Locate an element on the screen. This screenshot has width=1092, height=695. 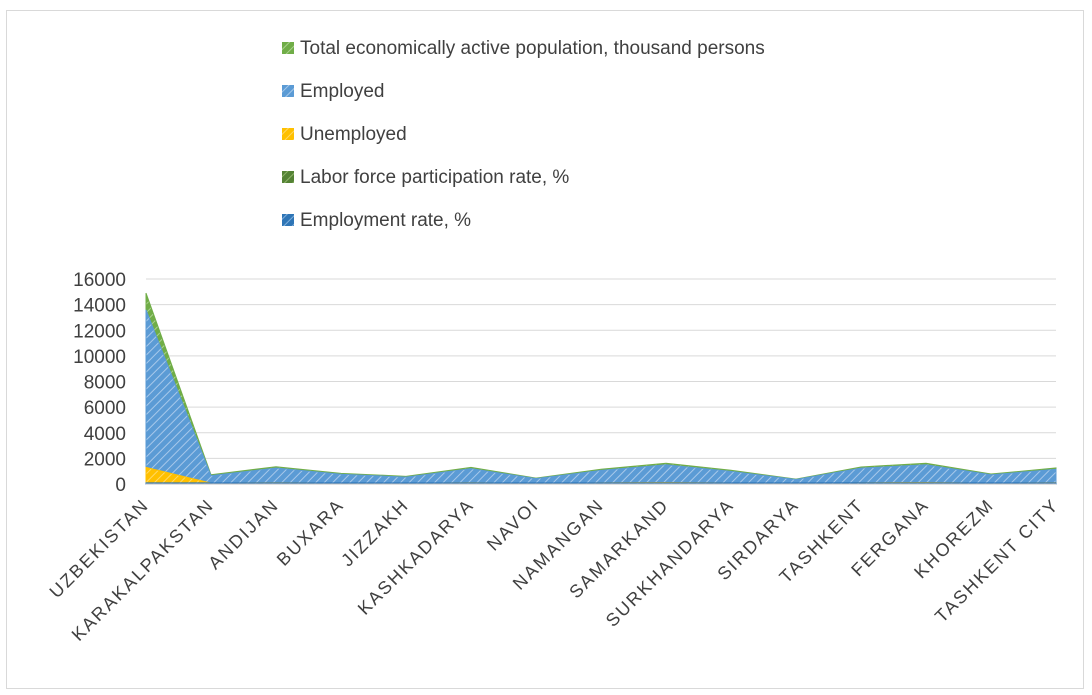
legend-label: Employed is located at coordinates (342, 91).